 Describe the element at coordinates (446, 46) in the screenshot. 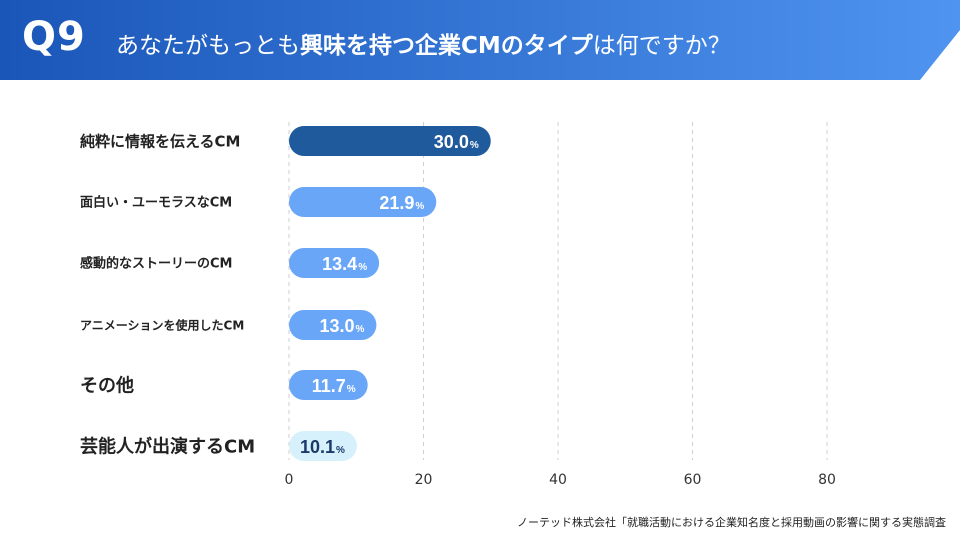

I see `title-part-2: 興味を持つ企業CMのタイプ` at that location.